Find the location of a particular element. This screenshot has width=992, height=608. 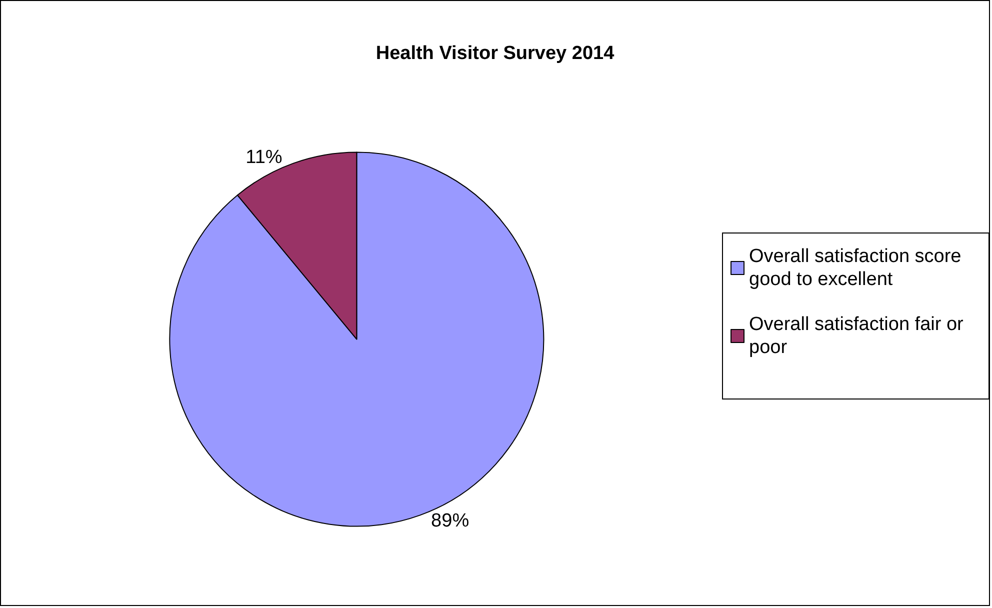

data-label: 11% is located at coordinates (264, 157).